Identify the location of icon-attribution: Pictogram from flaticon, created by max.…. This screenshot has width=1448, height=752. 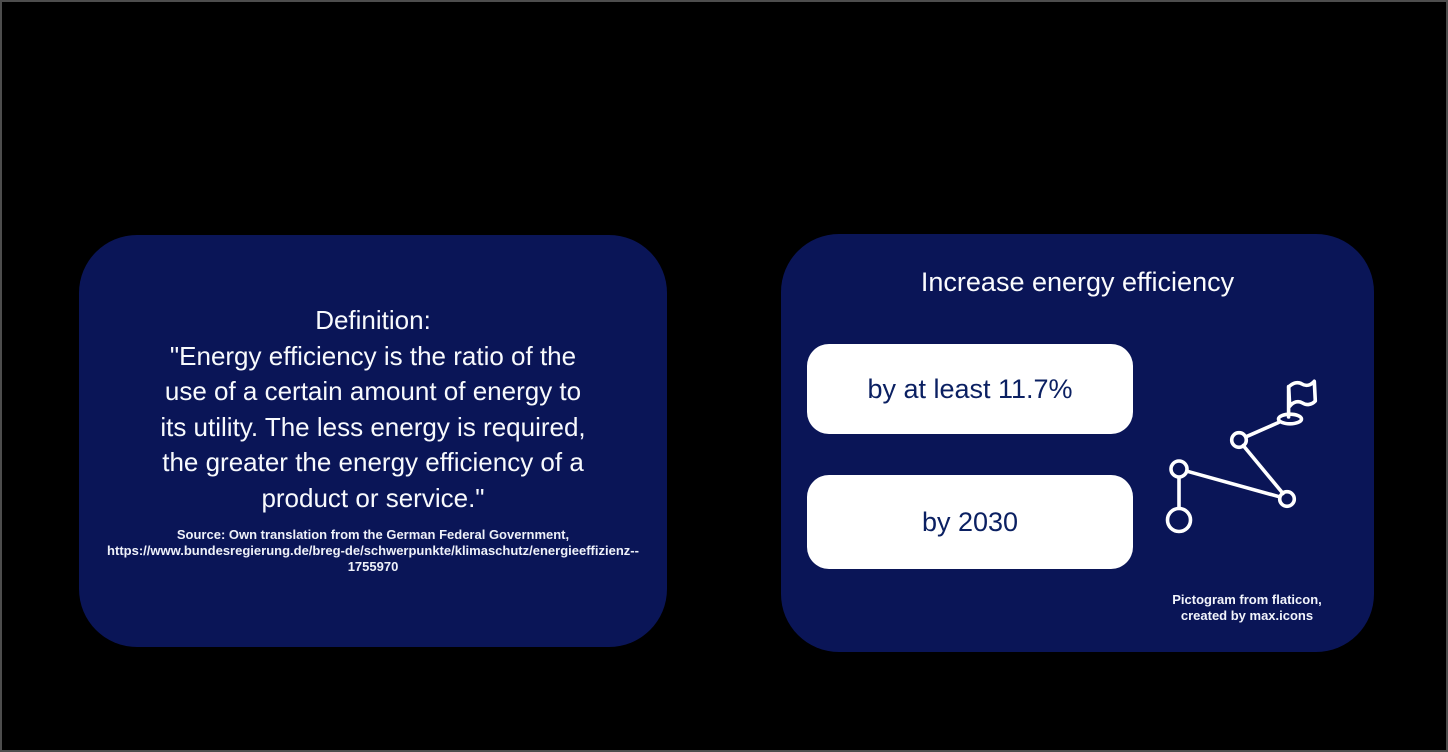
(1247, 607).